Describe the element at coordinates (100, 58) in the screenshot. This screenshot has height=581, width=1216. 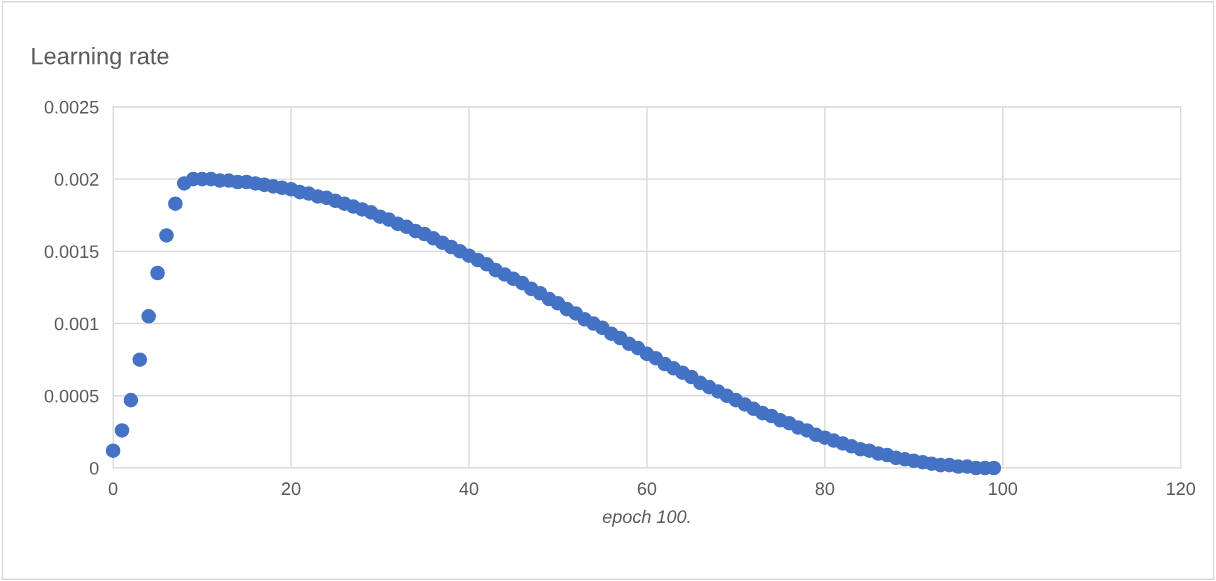
I see `chart-title: Learning rate` at that location.